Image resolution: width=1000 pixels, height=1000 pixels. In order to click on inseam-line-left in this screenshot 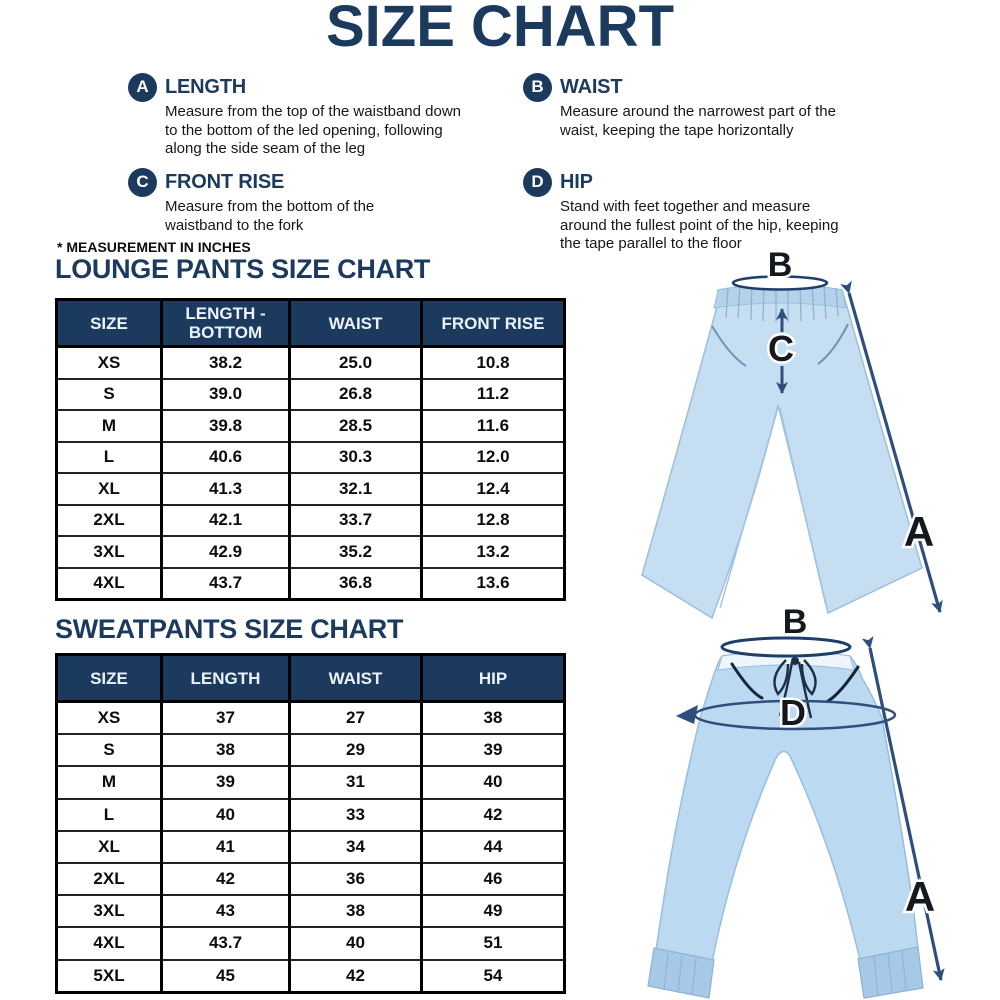, I will do `click(749, 508)`.